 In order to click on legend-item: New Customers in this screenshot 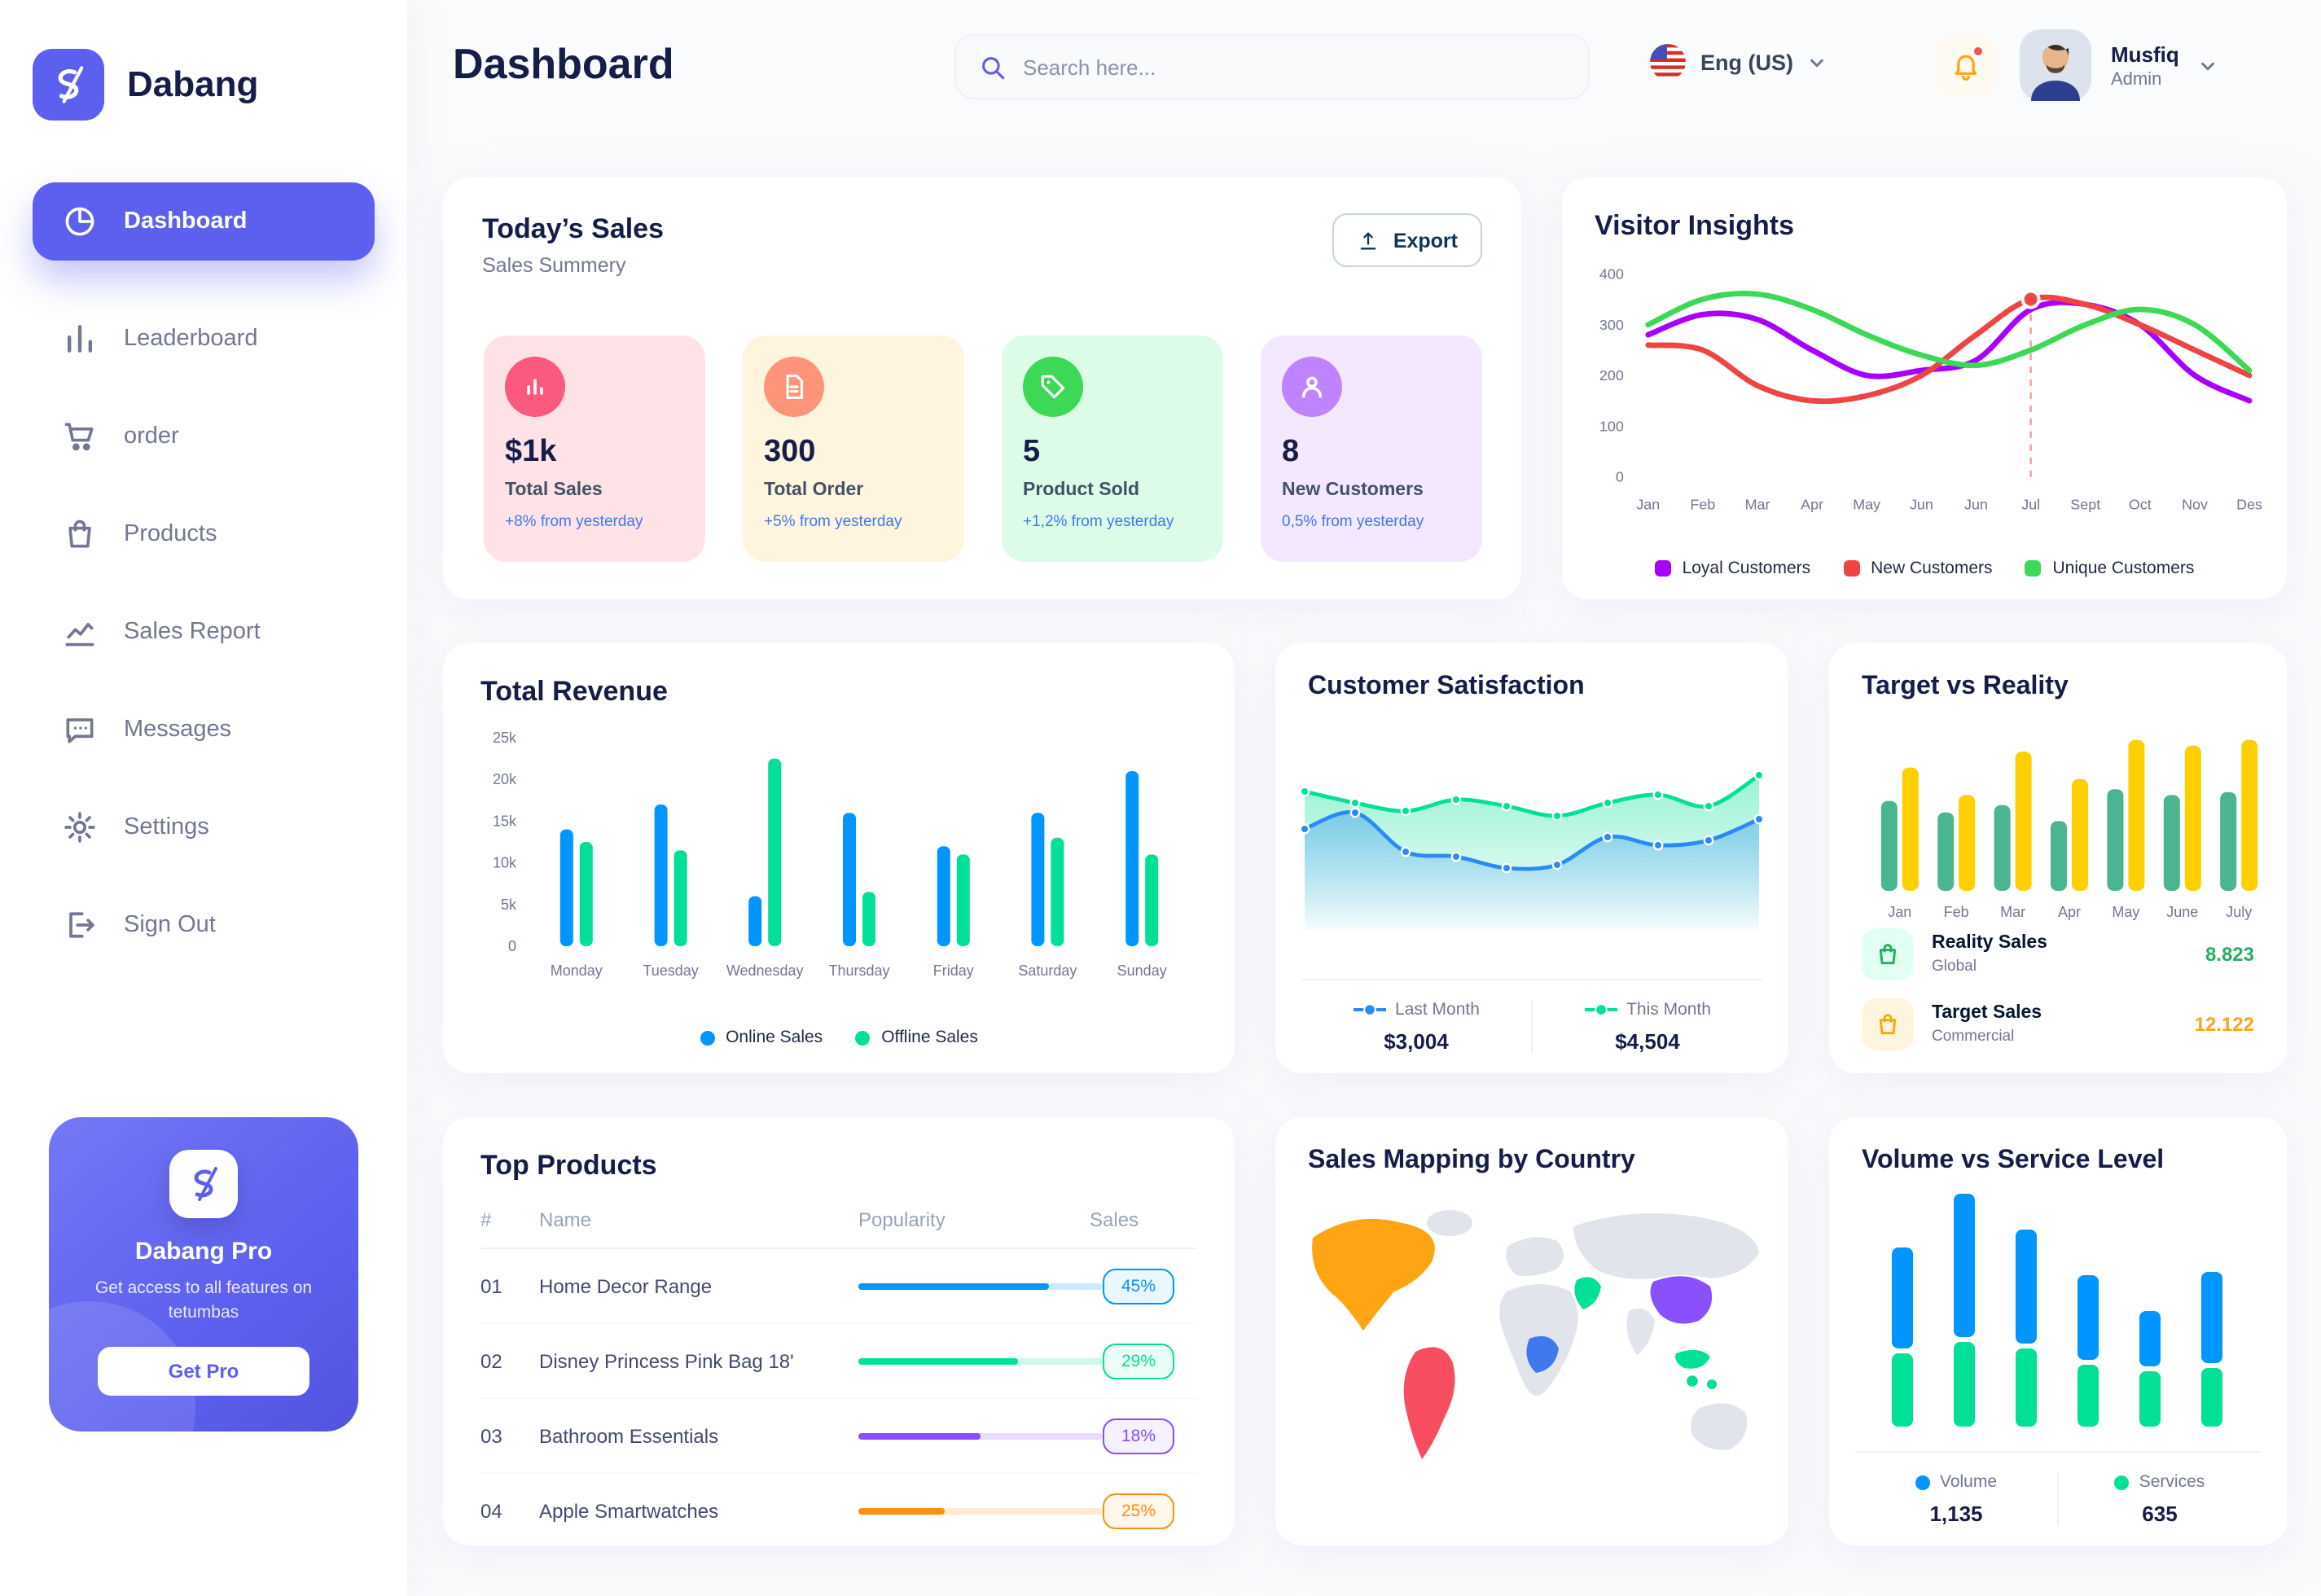, I will do `click(1918, 568)`.